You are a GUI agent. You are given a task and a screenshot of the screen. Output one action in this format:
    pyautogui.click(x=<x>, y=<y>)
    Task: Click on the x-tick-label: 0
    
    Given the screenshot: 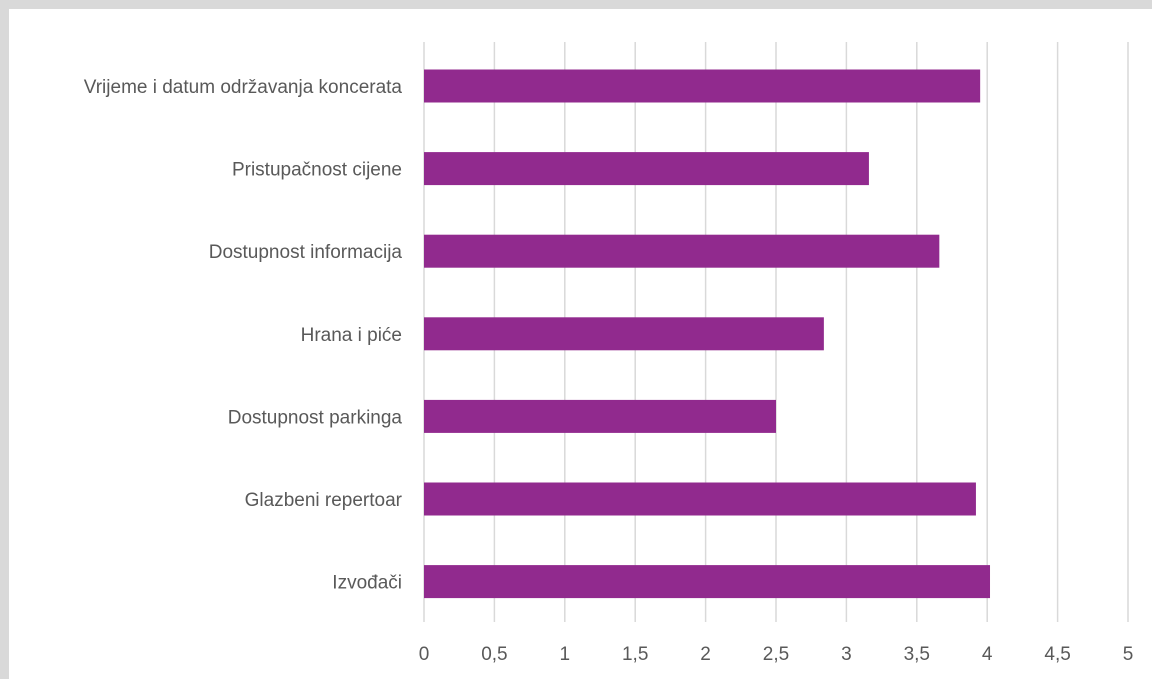 What is the action you would take?
    pyautogui.click(x=424, y=654)
    